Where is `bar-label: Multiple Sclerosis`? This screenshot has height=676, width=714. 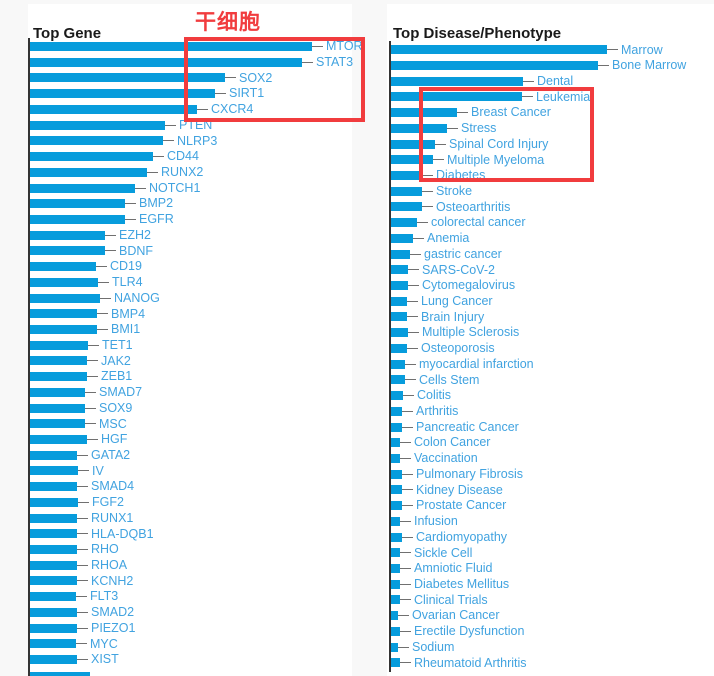
bar-label: Multiple Sclerosis is located at coordinates (471, 332).